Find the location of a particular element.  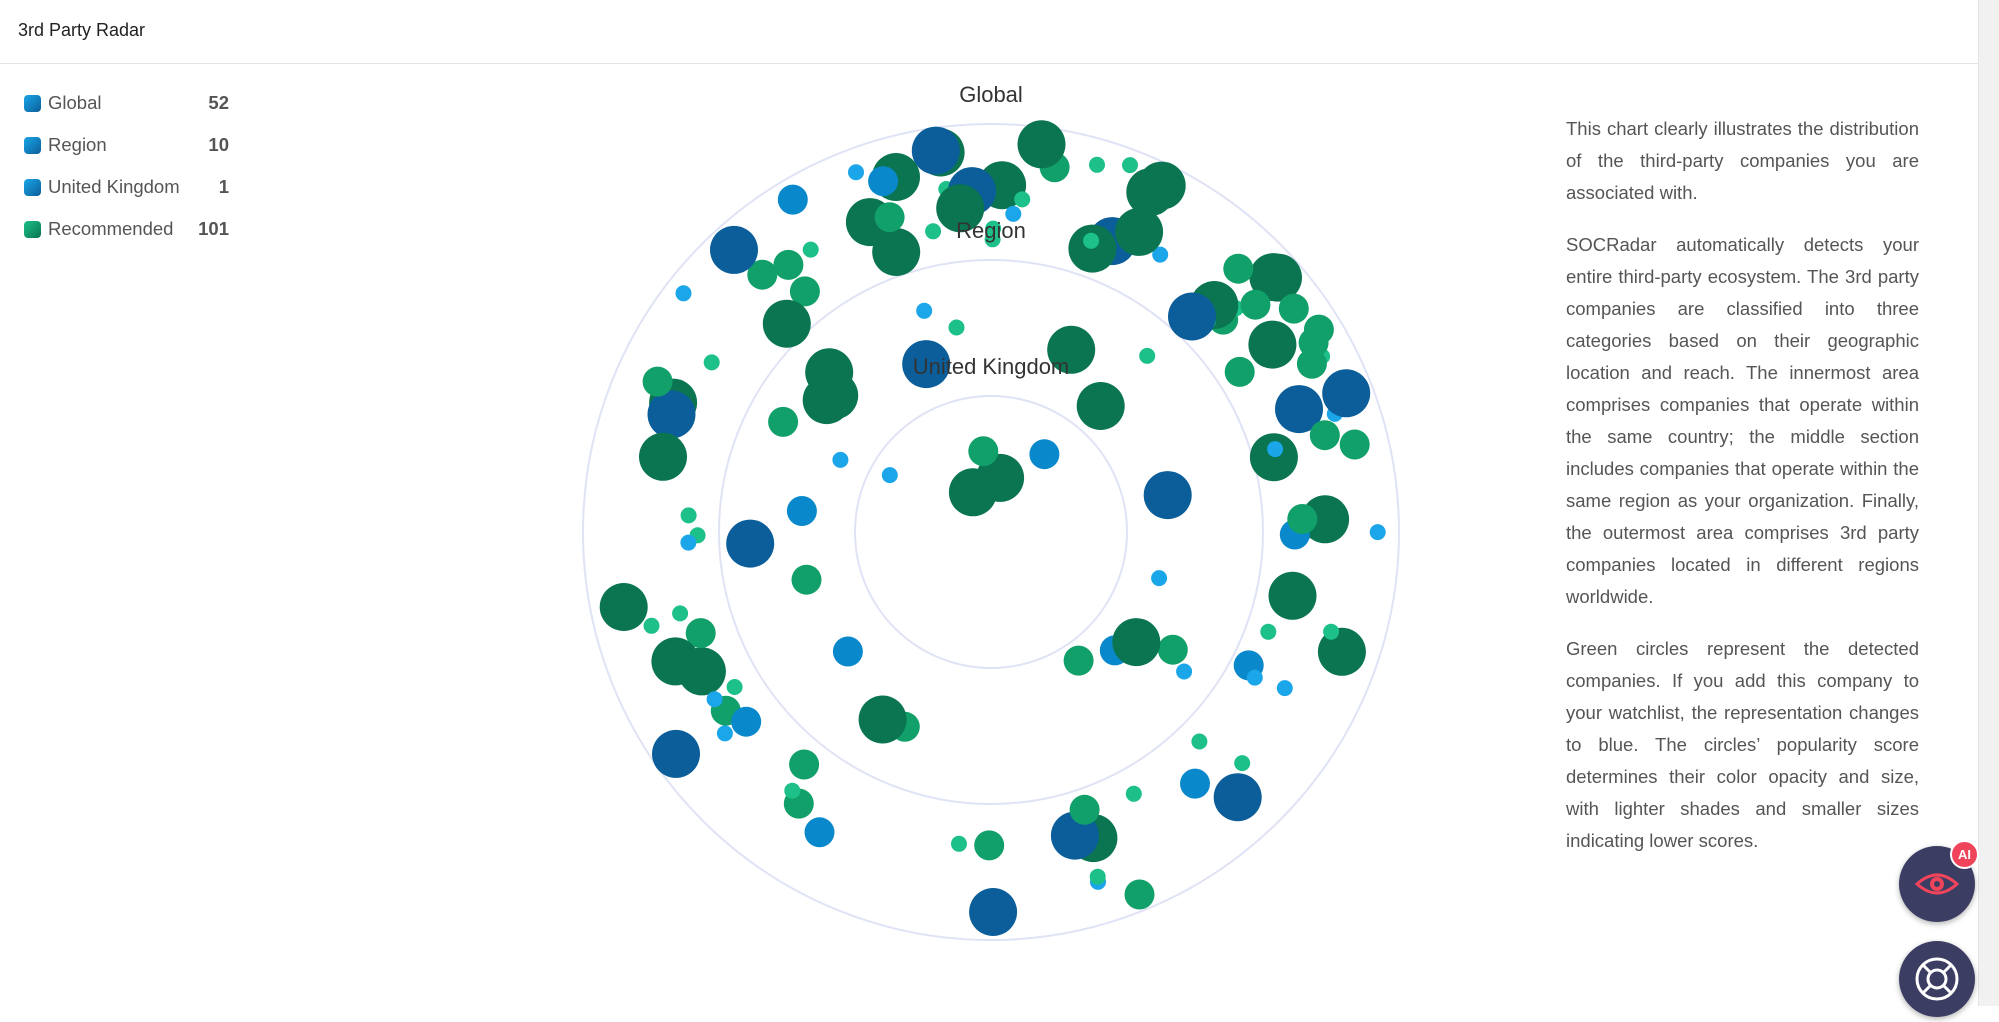

scrollbar is located at coordinates (1988, 503).